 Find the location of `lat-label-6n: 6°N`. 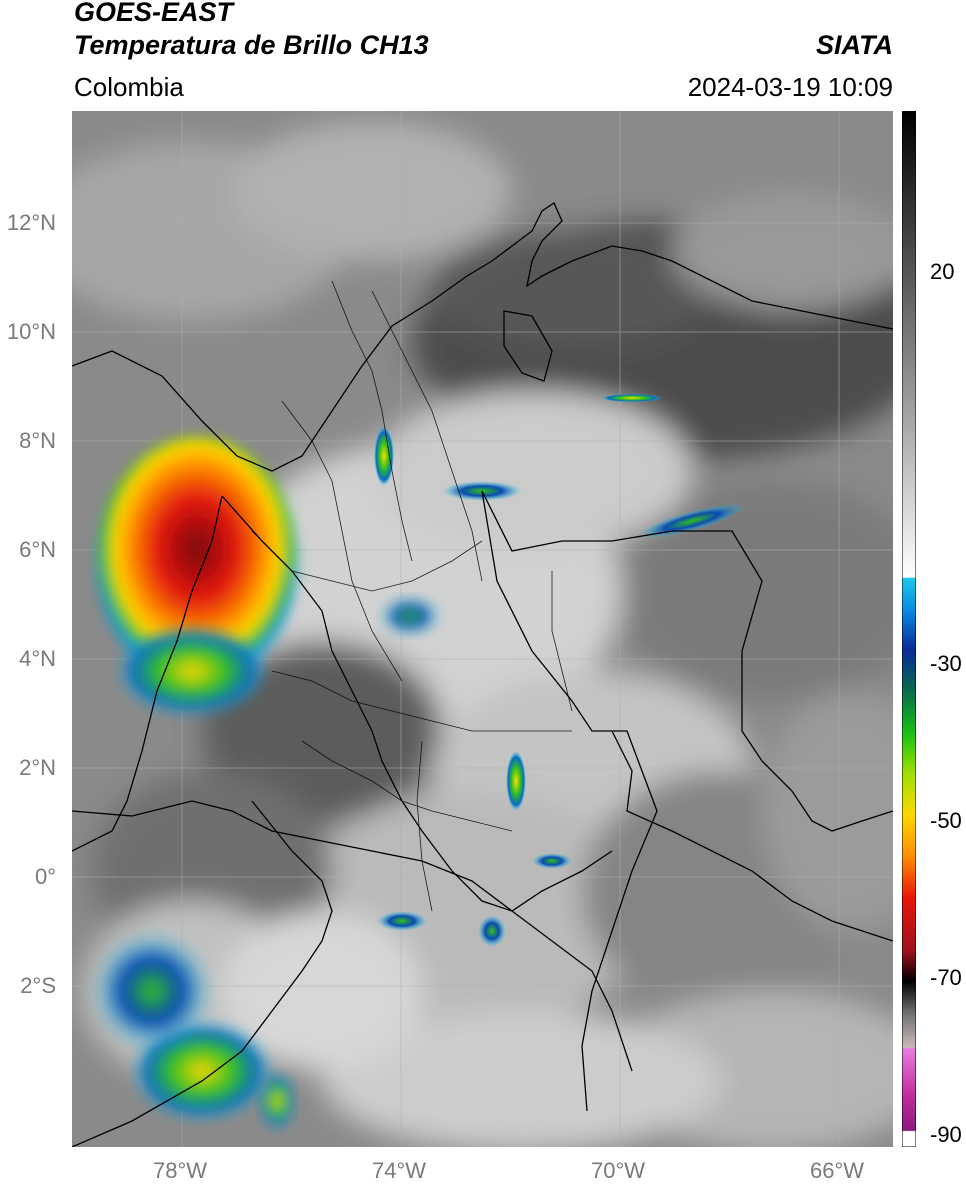

lat-label-6n: 6°N is located at coordinates (37, 549).